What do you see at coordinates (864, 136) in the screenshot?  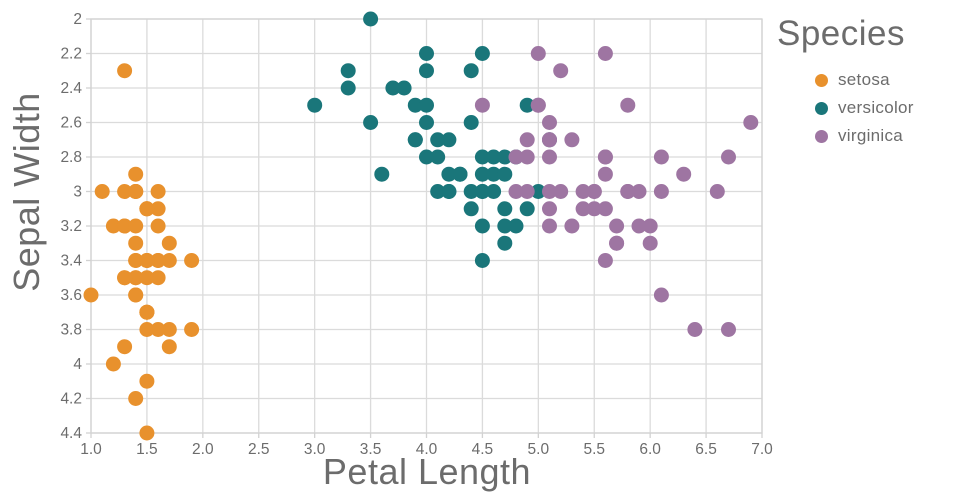 I see `legend-item-virginica: virginica` at bounding box center [864, 136].